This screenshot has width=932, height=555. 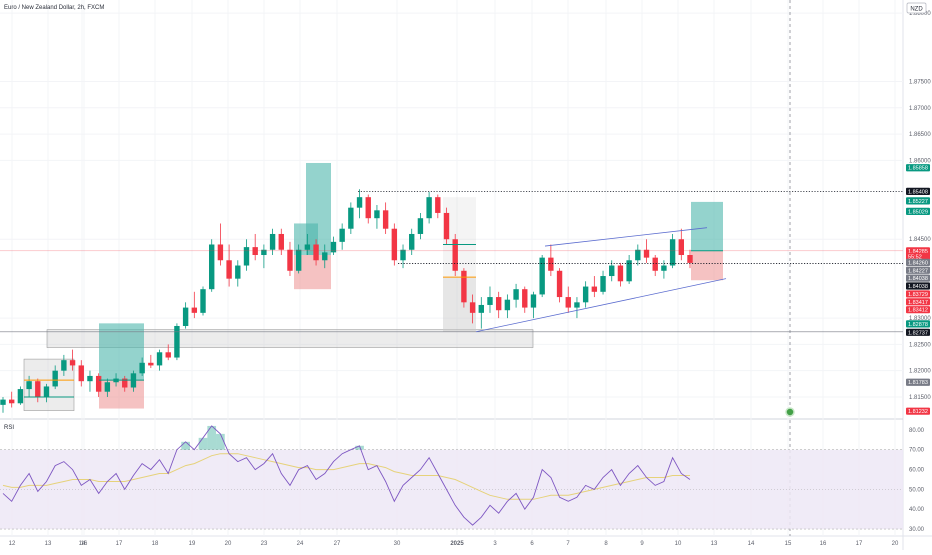 I want to click on symbol-title: Euro / New Zealand Dollar, 2h, FXCM, so click(x=54, y=8).